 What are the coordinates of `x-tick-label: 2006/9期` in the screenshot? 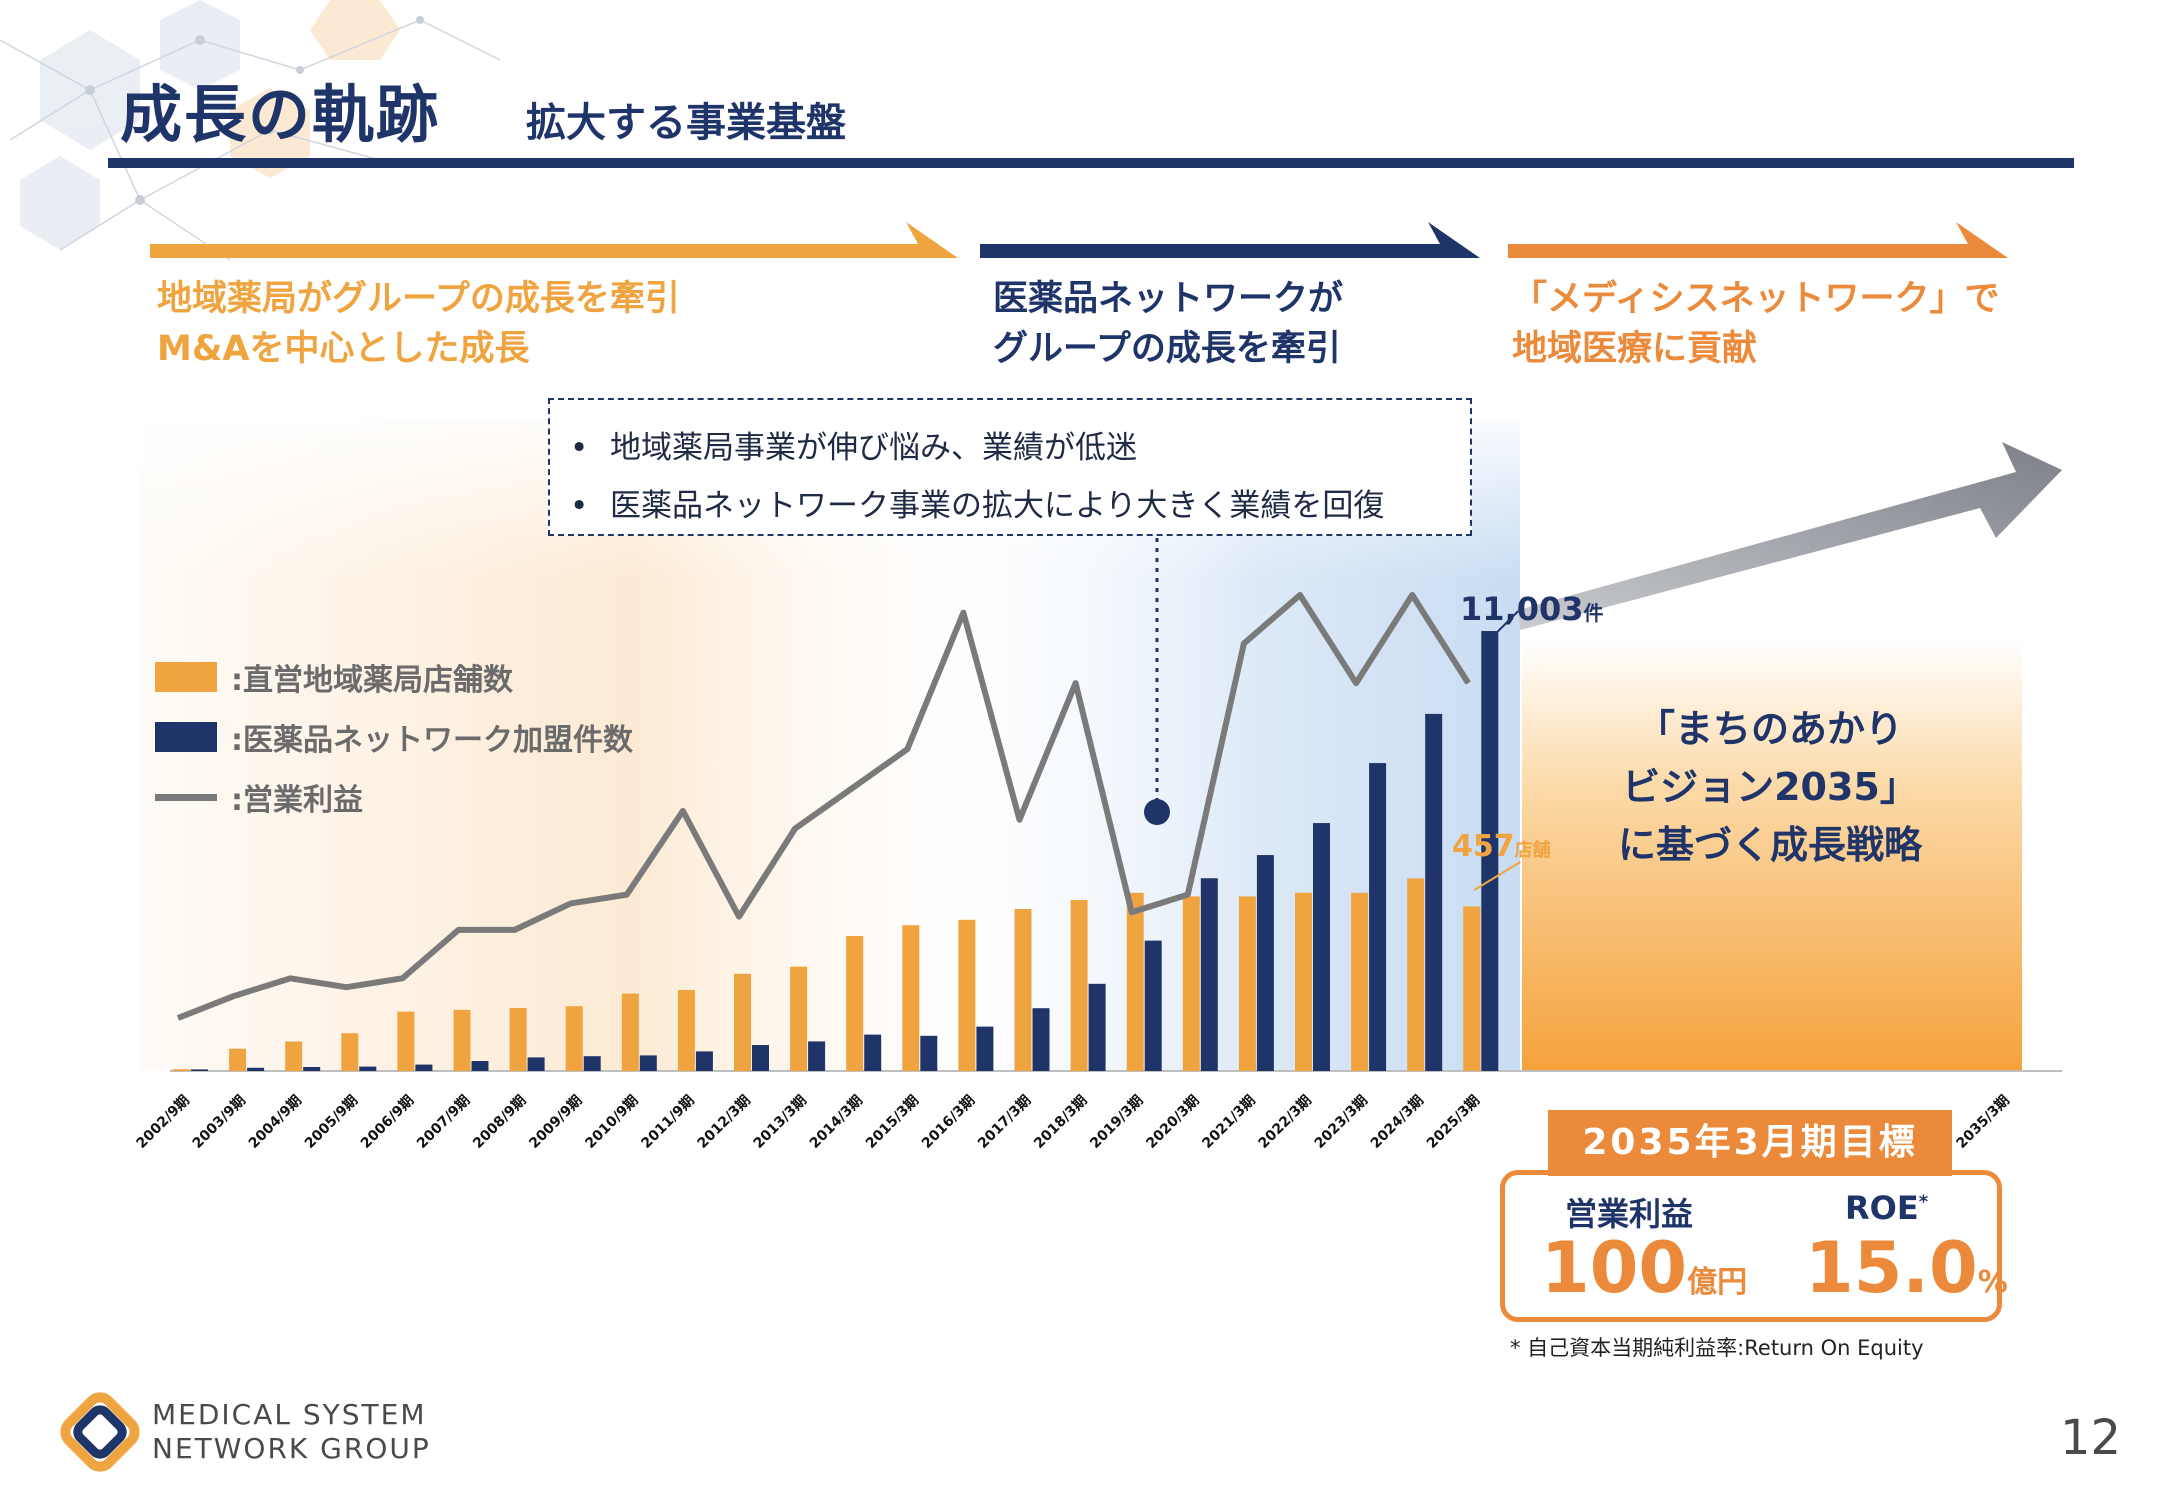 It's located at (387, 1122).